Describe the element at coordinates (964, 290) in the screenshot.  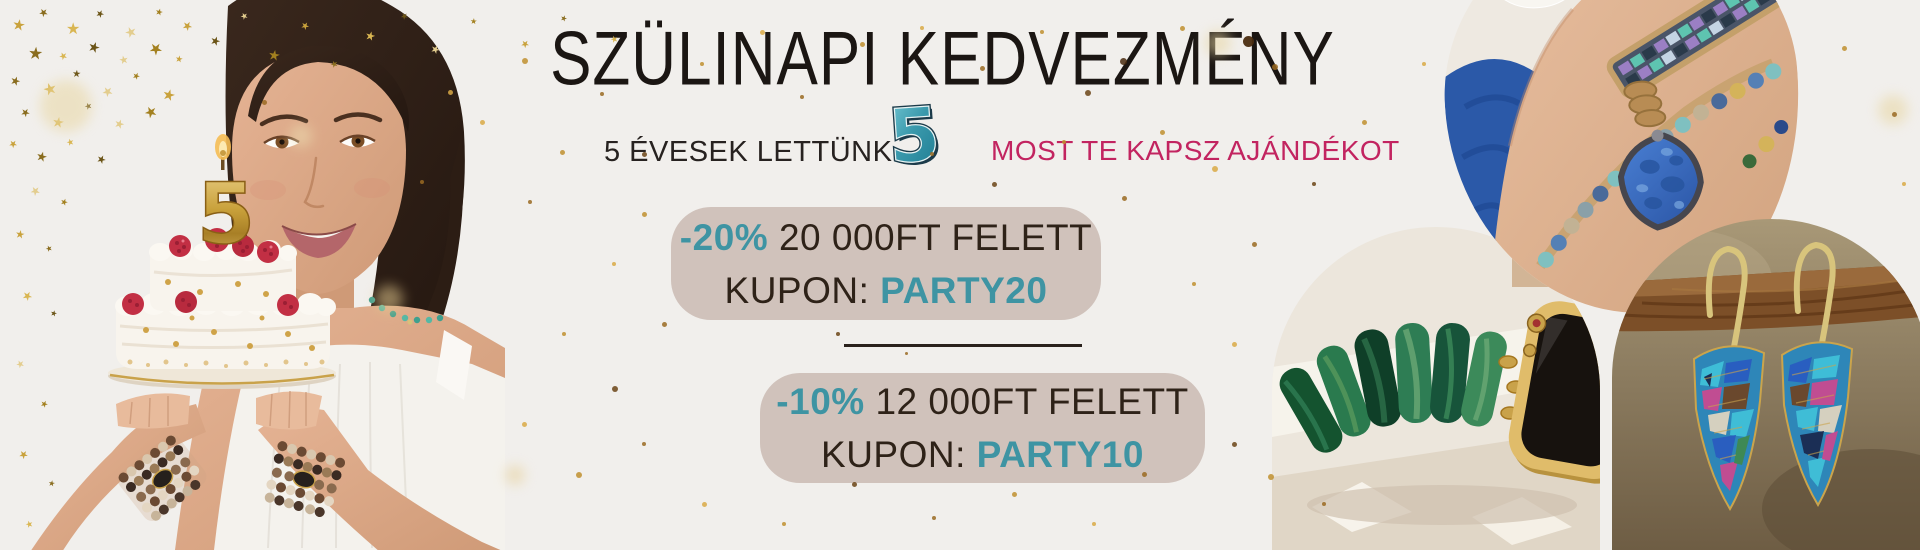
I see `coupon-code-party20: PARTY20` at that location.